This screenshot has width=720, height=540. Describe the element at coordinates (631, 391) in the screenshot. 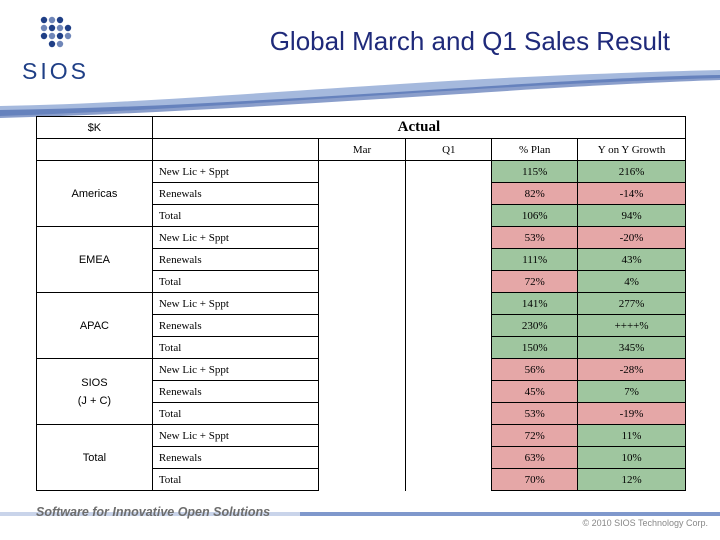

I see `yoy-value: 7%` at that location.